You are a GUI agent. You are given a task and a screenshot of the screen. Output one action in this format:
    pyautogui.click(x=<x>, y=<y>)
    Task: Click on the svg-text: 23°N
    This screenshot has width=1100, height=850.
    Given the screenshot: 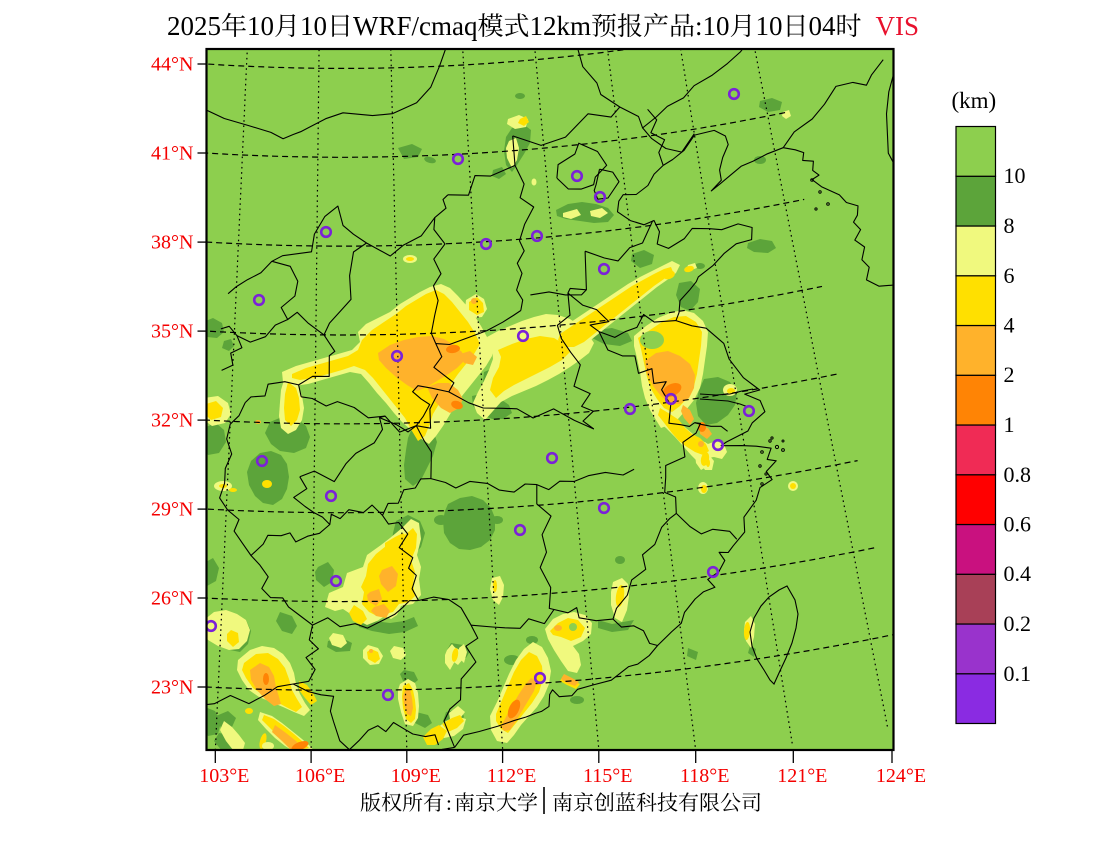 What is the action you would take?
    pyautogui.click(x=172, y=688)
    